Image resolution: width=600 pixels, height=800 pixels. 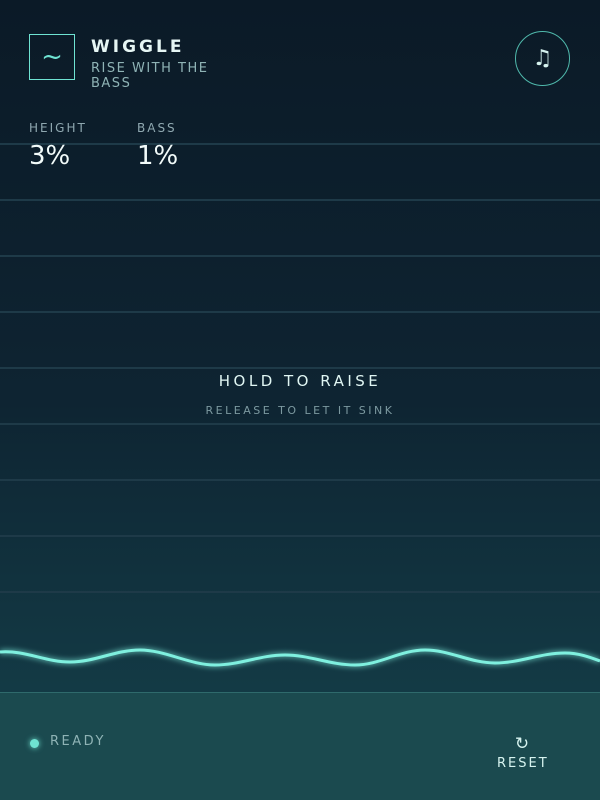 What do you see at coordinates (50, 156) in the screenshot?
I see `stat-value: 3%` at bounding box center [50, 156].